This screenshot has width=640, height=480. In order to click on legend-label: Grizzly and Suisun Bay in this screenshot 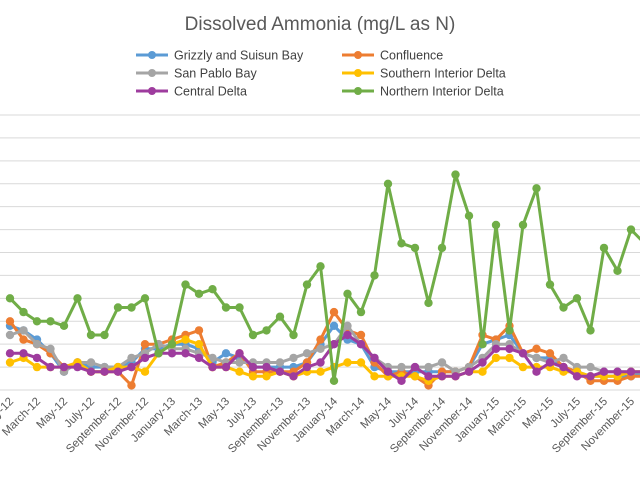, I will do `click(239, 56)`.